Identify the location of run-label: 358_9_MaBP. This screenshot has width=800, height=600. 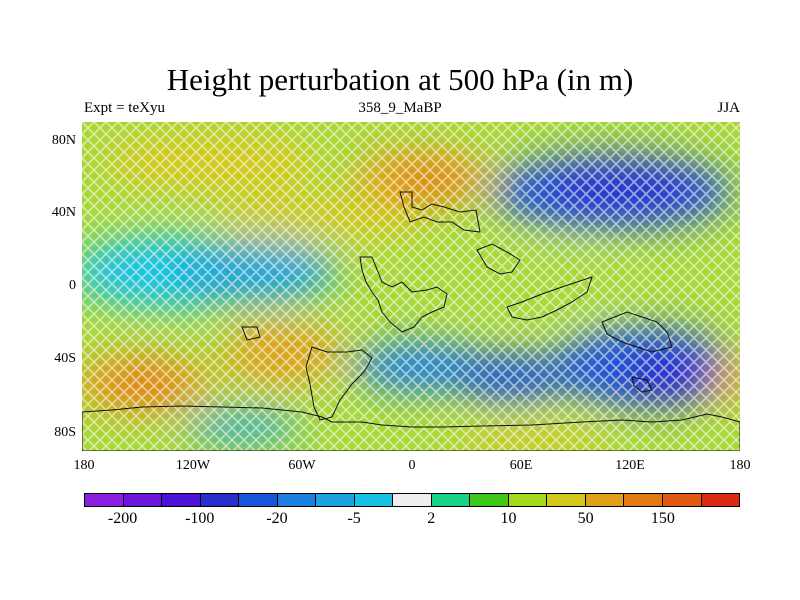
(400, 108).